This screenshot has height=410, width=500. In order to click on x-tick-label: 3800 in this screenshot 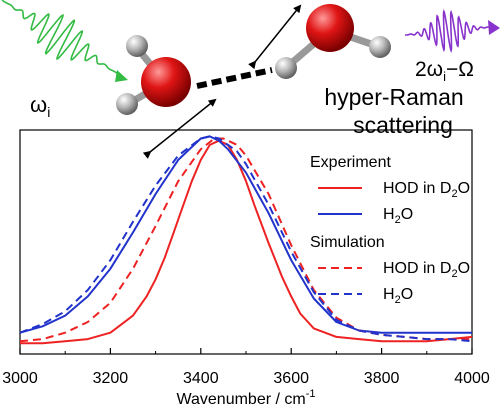, I will do `click(382, 378)`.